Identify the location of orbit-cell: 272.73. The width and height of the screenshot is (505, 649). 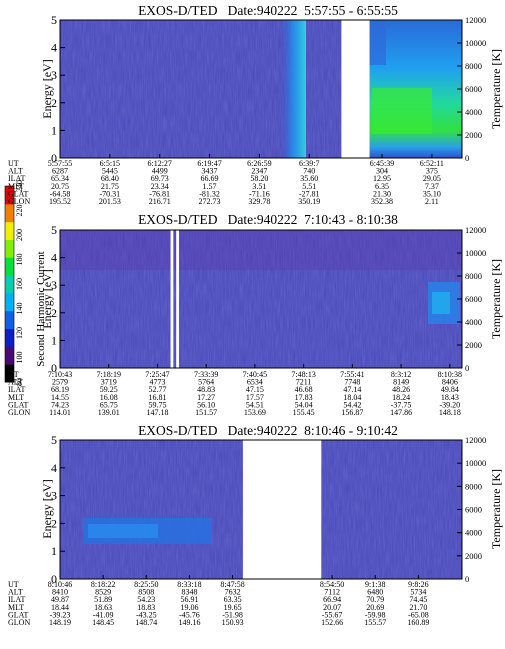
(210, 201).